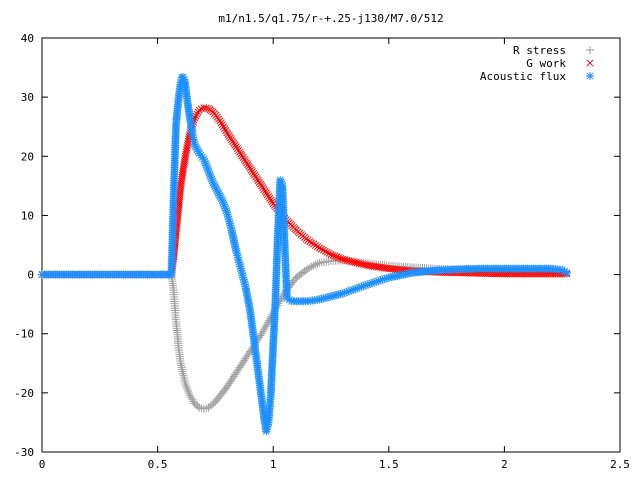  I want to click on x-tick-label: 2.5, so click(620, 464).